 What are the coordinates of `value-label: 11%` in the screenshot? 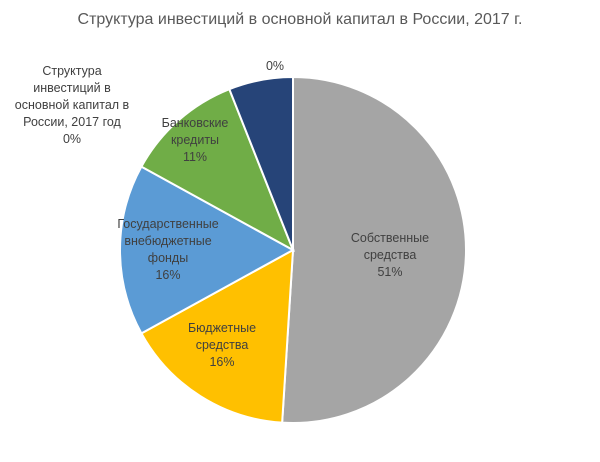 It's located at (195, 156).